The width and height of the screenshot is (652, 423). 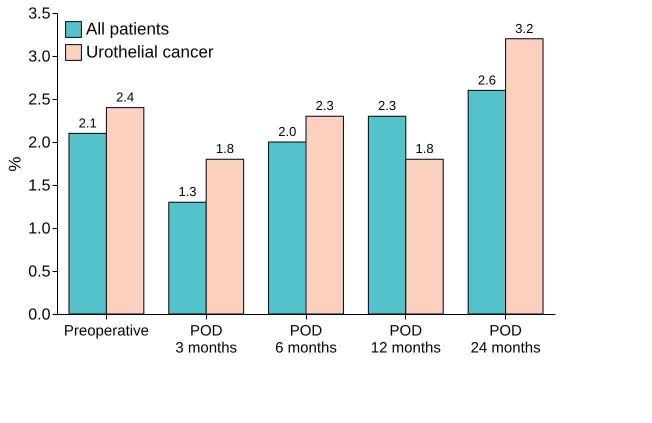 I want to click on data-label: 1.3, so click(x=187, y=192).